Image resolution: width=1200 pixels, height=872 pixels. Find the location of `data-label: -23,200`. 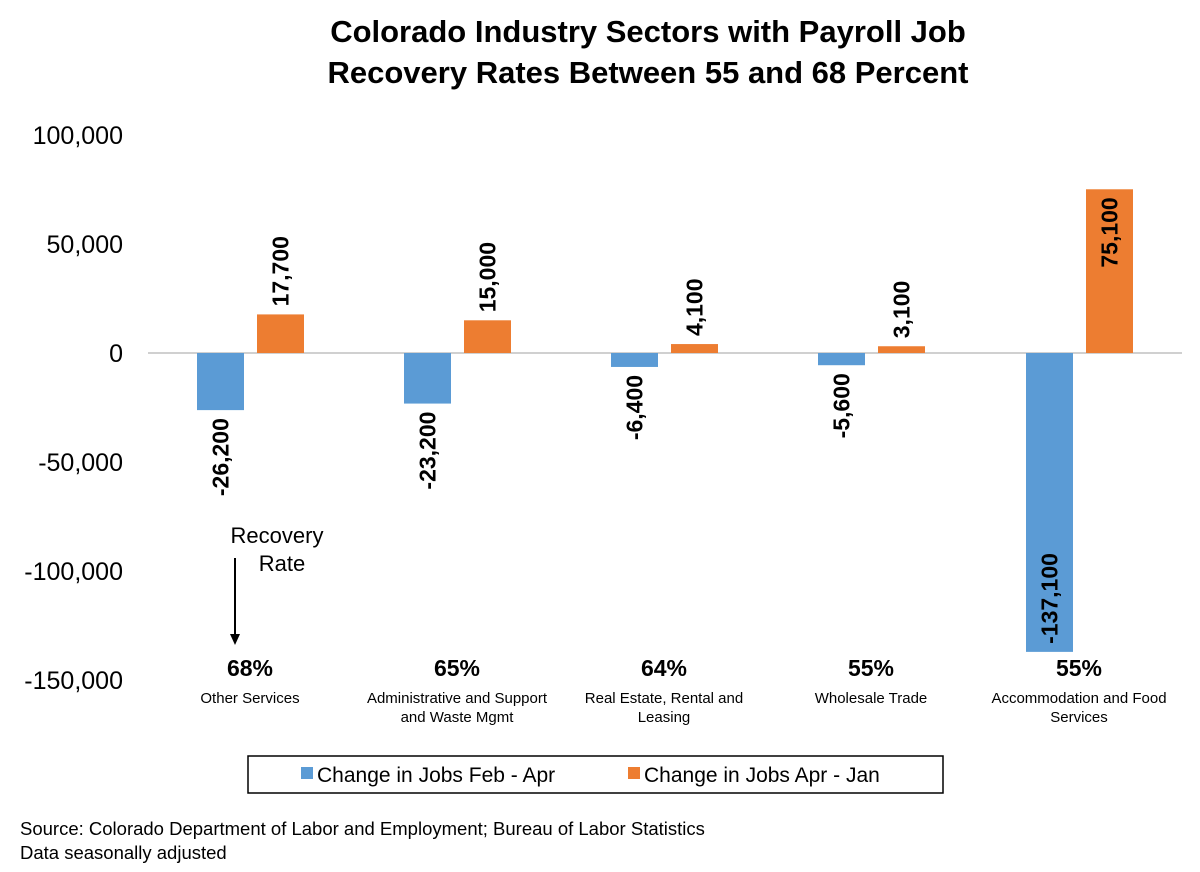

data-label: -23,200 is located at coordinates (428, 451).